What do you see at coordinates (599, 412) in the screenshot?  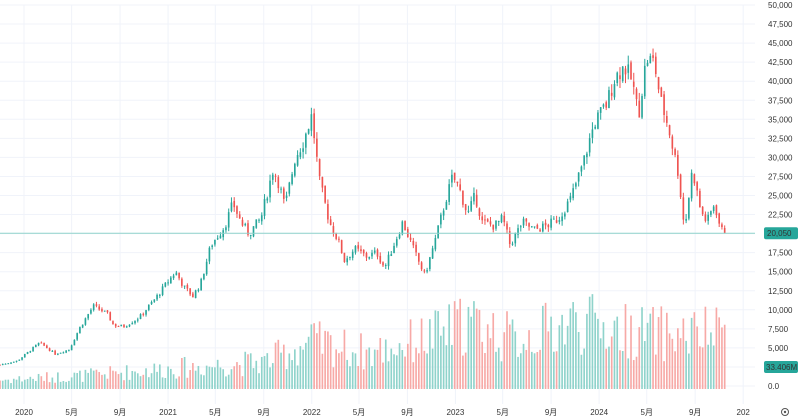 I see `time-tick-label: 2024` at bounding box center [599, 412].